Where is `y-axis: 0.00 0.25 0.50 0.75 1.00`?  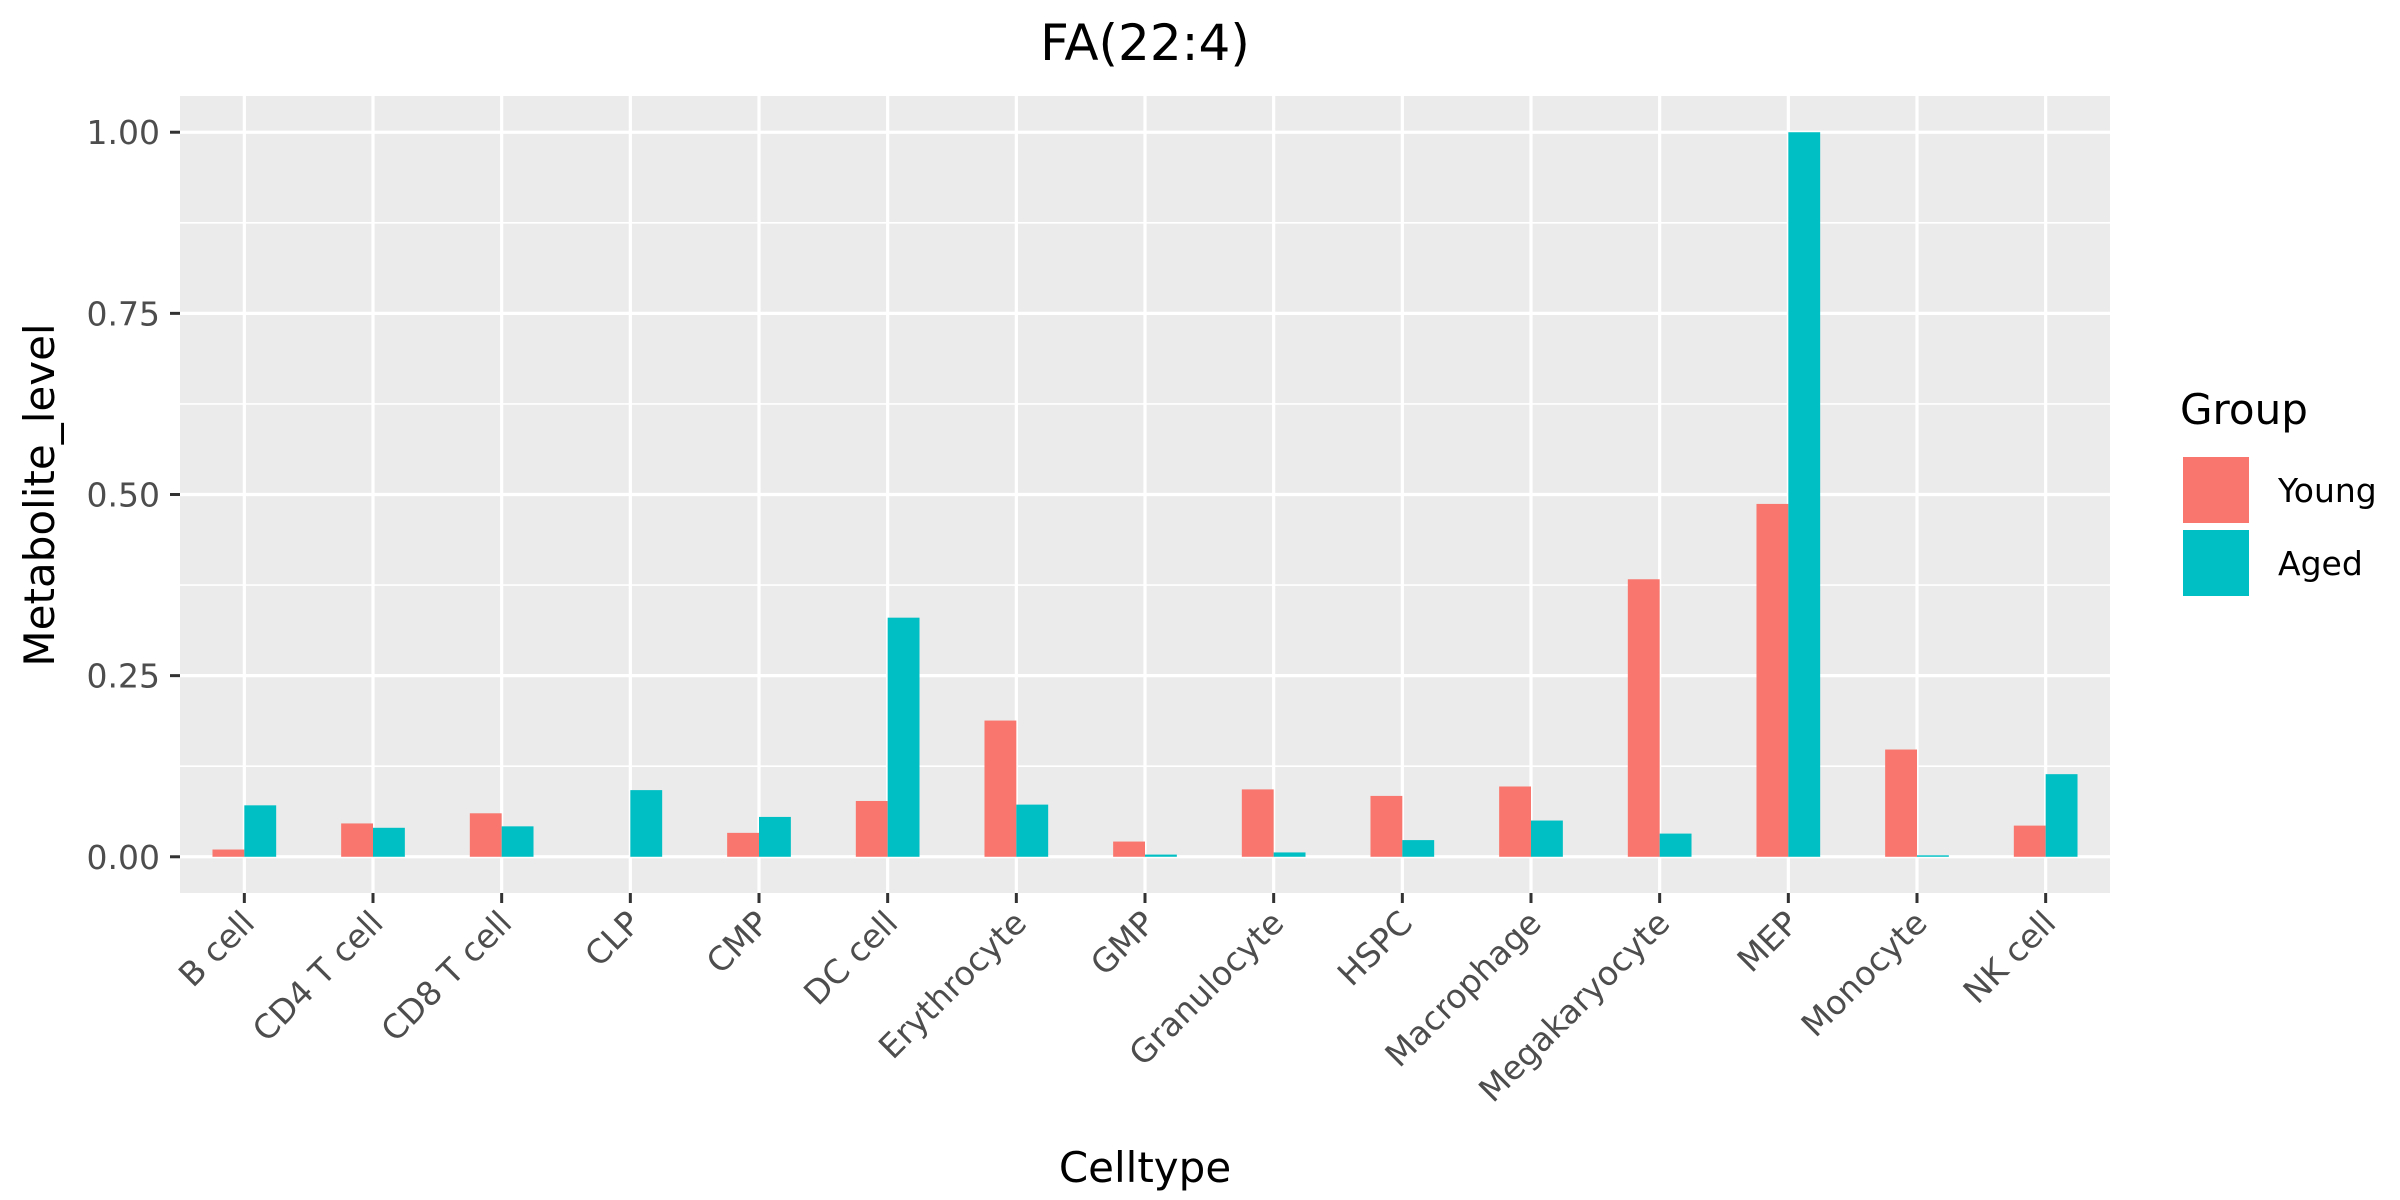
y-axis: 0.00 0.25 0.50 0.75 1.00 is located at coordinates (133, 495).